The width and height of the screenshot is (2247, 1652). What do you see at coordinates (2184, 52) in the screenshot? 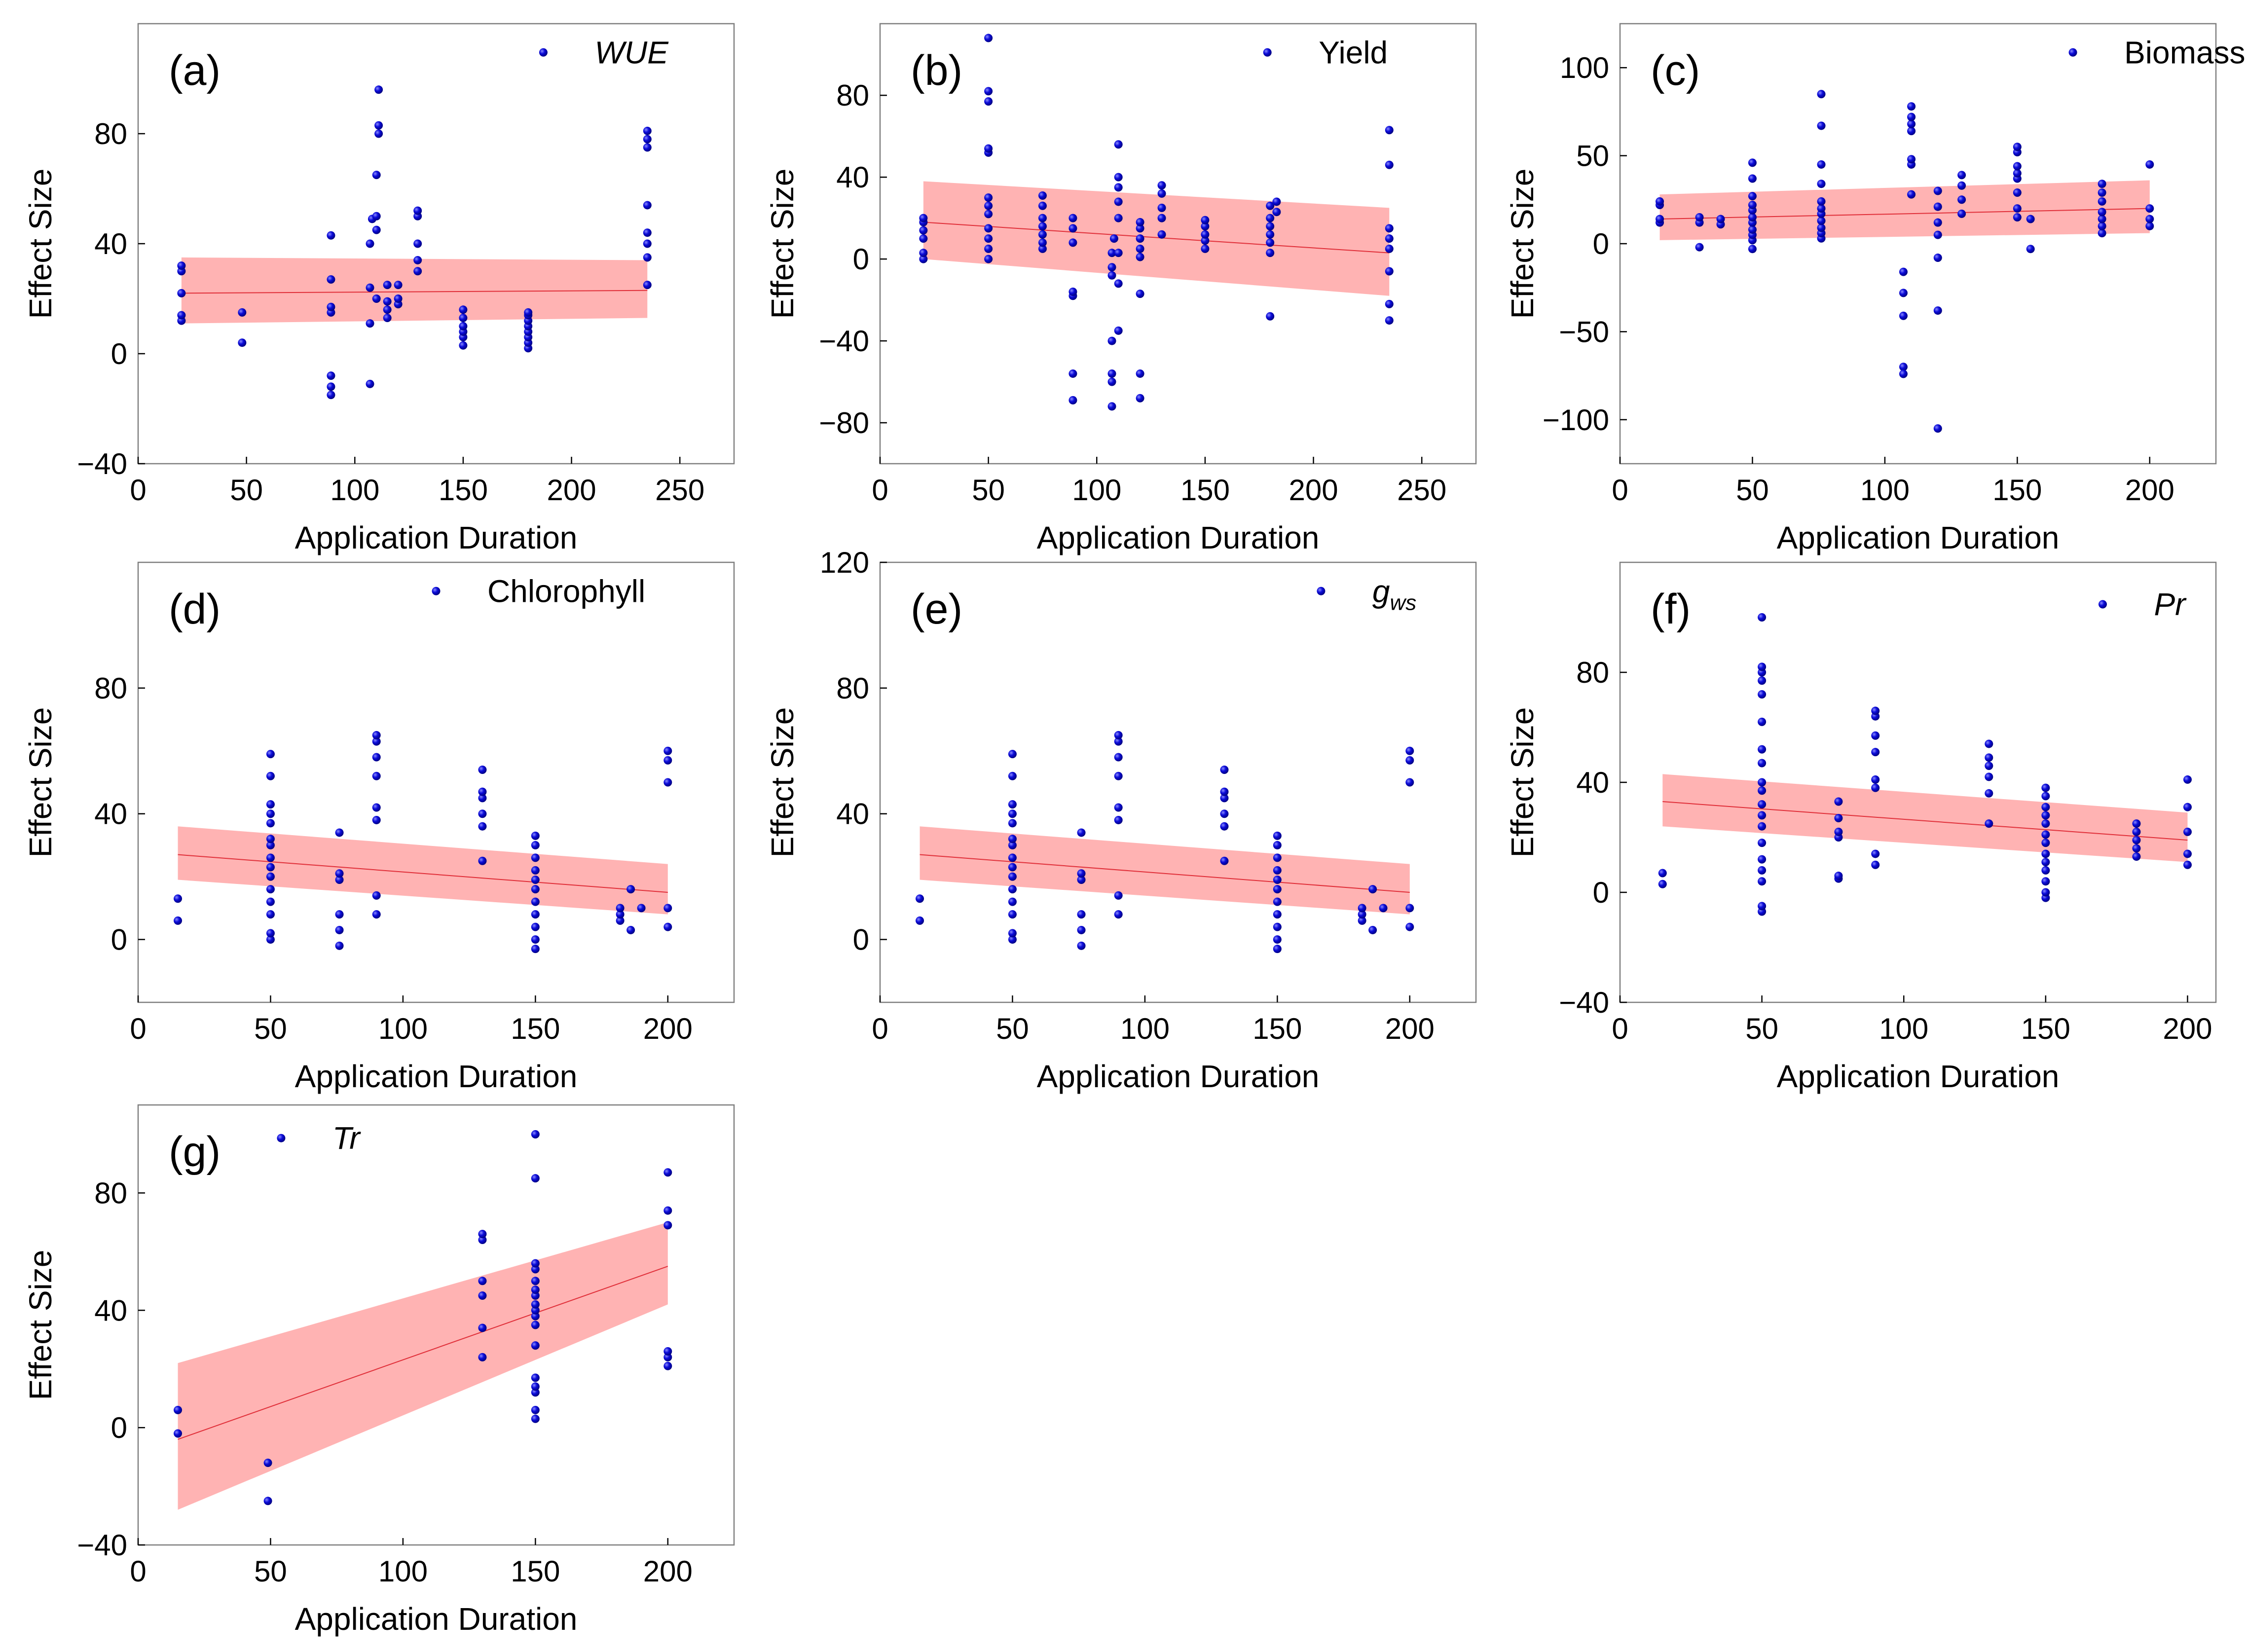
I see `legend-label: Biomass` at bounding box center [2184, 52].